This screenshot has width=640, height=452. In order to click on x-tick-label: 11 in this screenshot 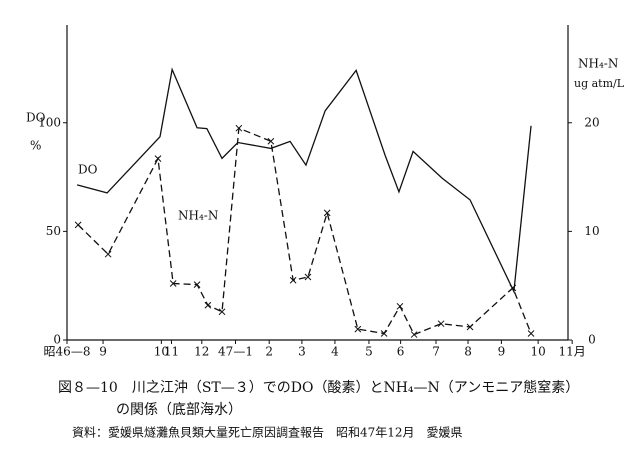, I will do `click(171, 352)`.